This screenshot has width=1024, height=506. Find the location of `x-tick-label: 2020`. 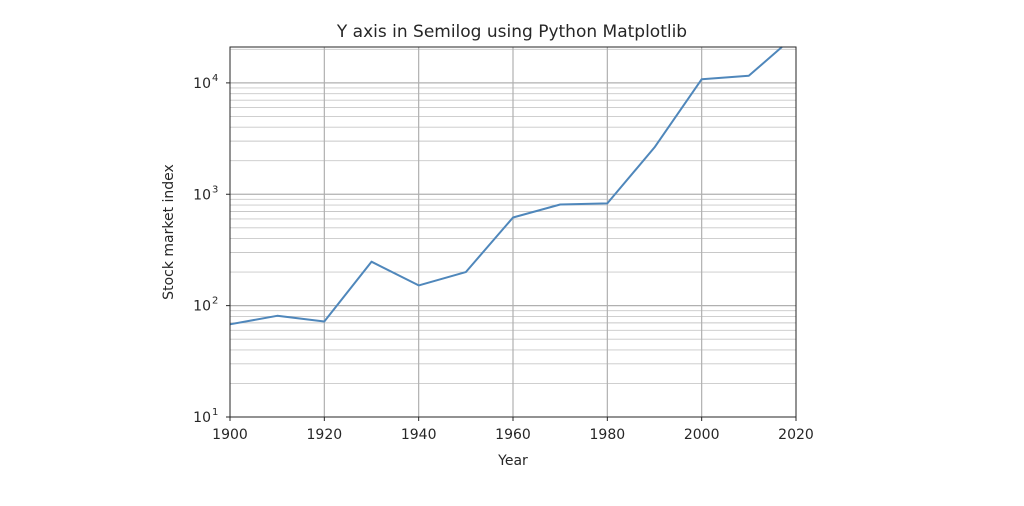

x-tick-label: 2020 is located at coordinates (796, 435).